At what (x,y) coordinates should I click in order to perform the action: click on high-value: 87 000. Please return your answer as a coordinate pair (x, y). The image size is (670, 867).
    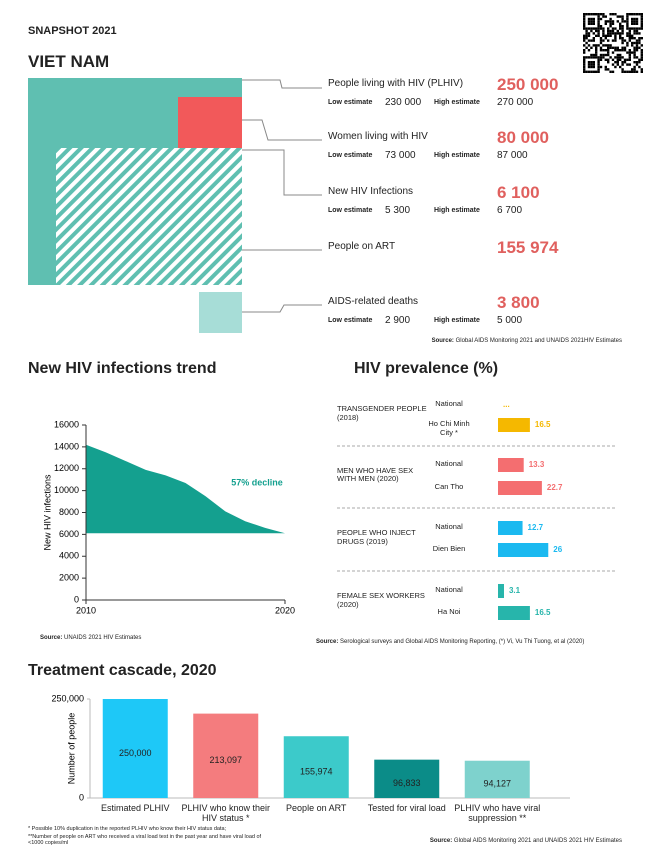
    Looking at the image, I should click on (512, 155).